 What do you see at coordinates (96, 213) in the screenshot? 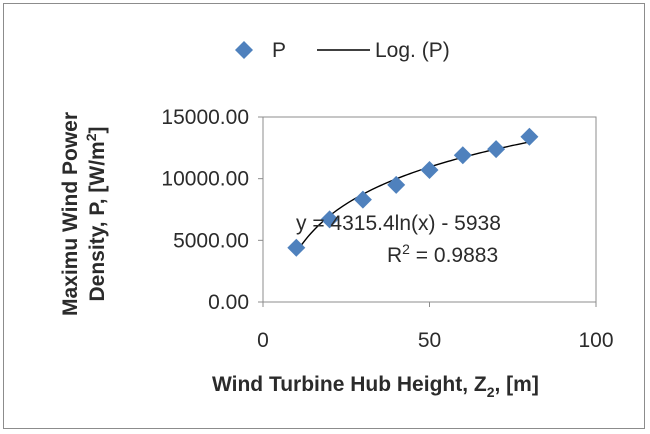
I see `svg-text: Density, P, [W/m2]` at bounding box center [96, 213].